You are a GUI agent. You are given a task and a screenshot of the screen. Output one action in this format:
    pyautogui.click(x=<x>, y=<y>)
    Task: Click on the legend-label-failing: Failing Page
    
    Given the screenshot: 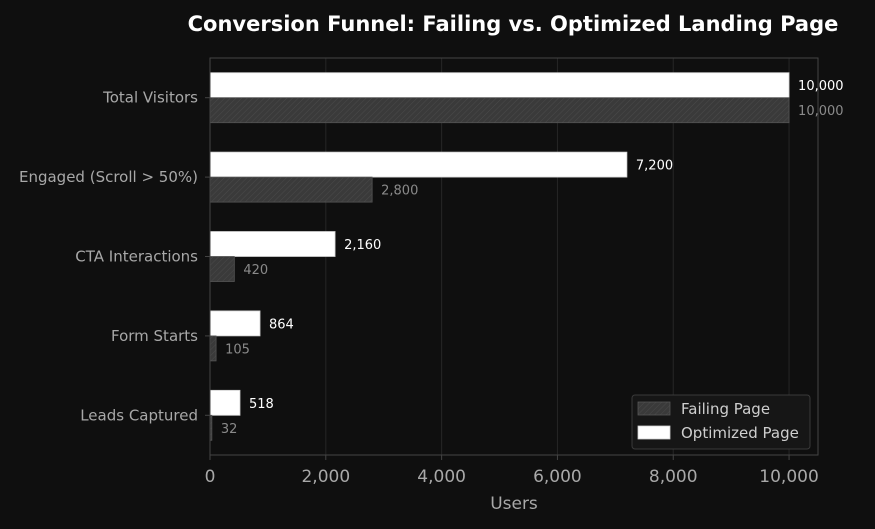 What is the action you would take?
    pyautogui.click(x=725, y=409)
    